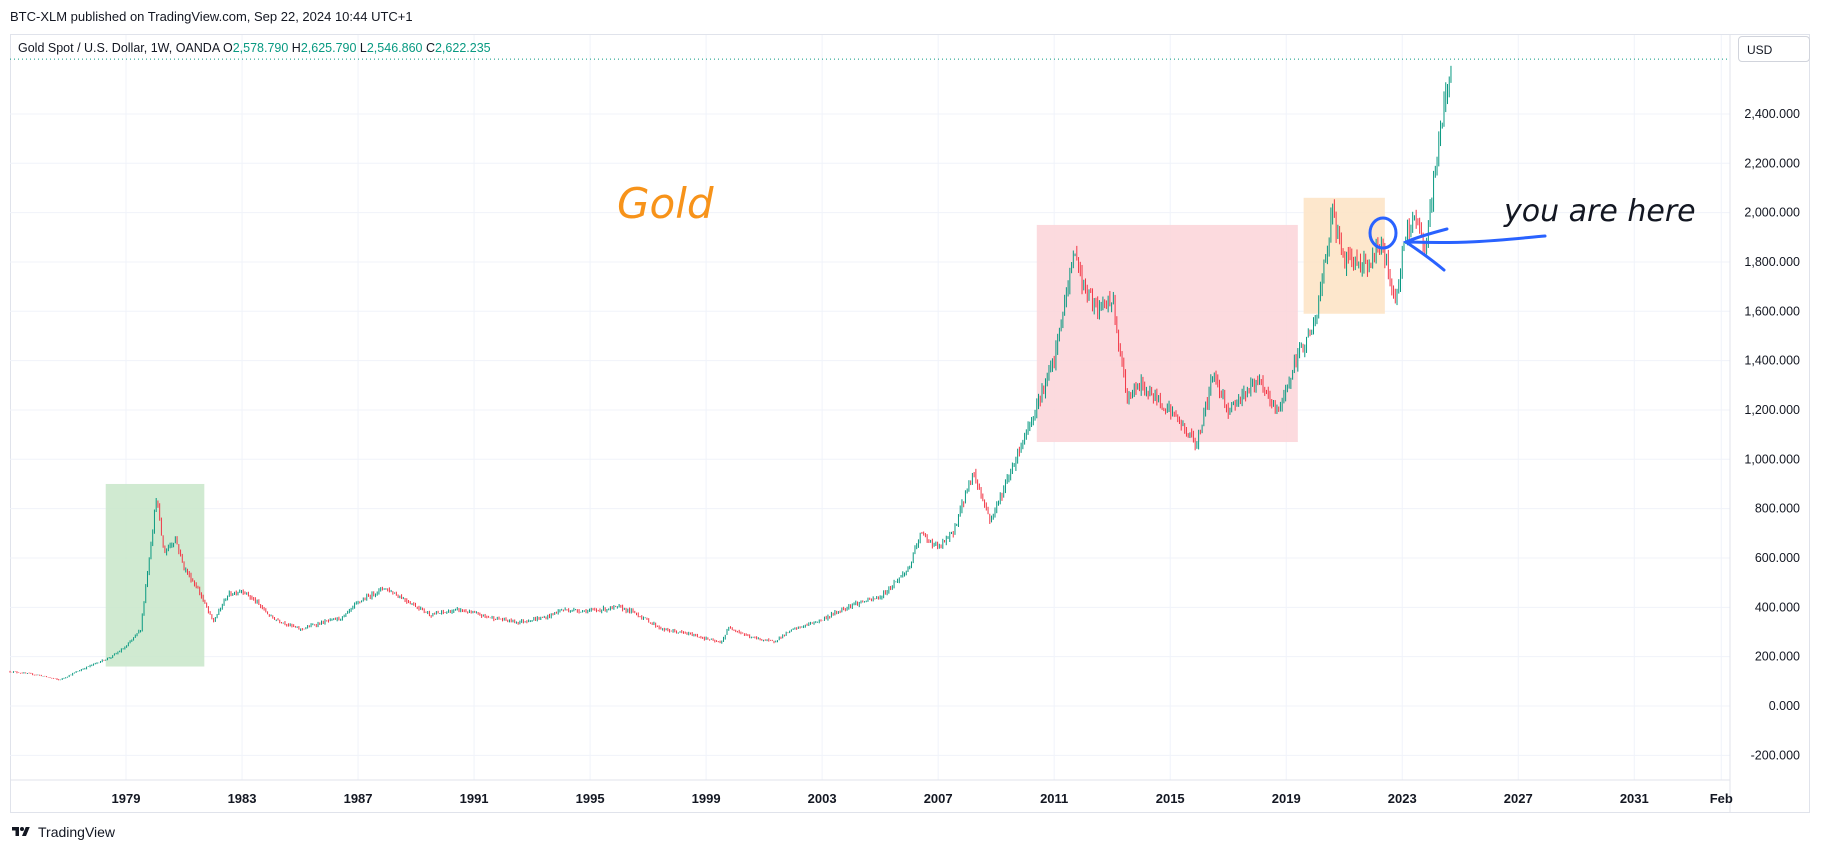  Describe the element at coordinates (260, 48) in the screenshot. I see `open-value: 2,578.790` at that location.